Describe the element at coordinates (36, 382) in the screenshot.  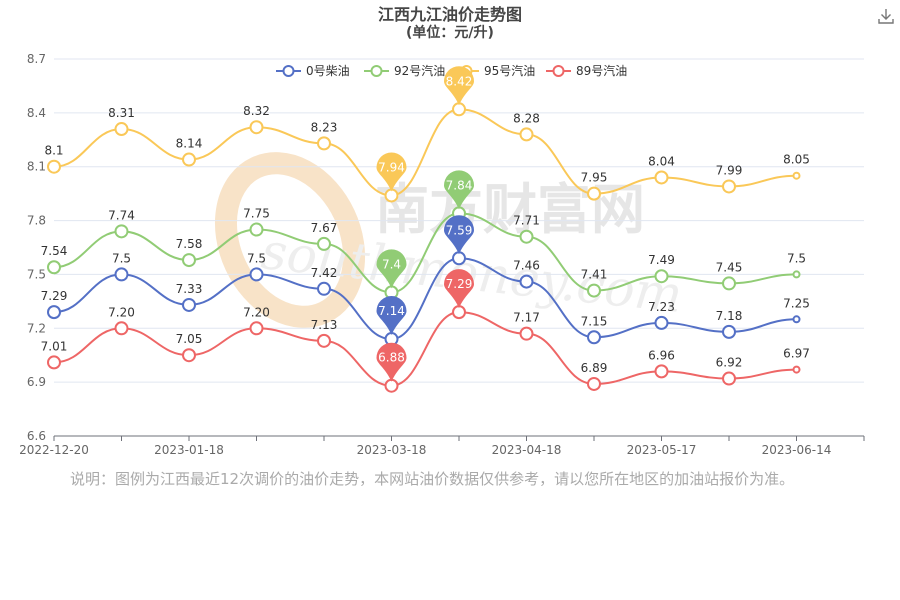
I see `y-tick-label: 6.9` at that location.